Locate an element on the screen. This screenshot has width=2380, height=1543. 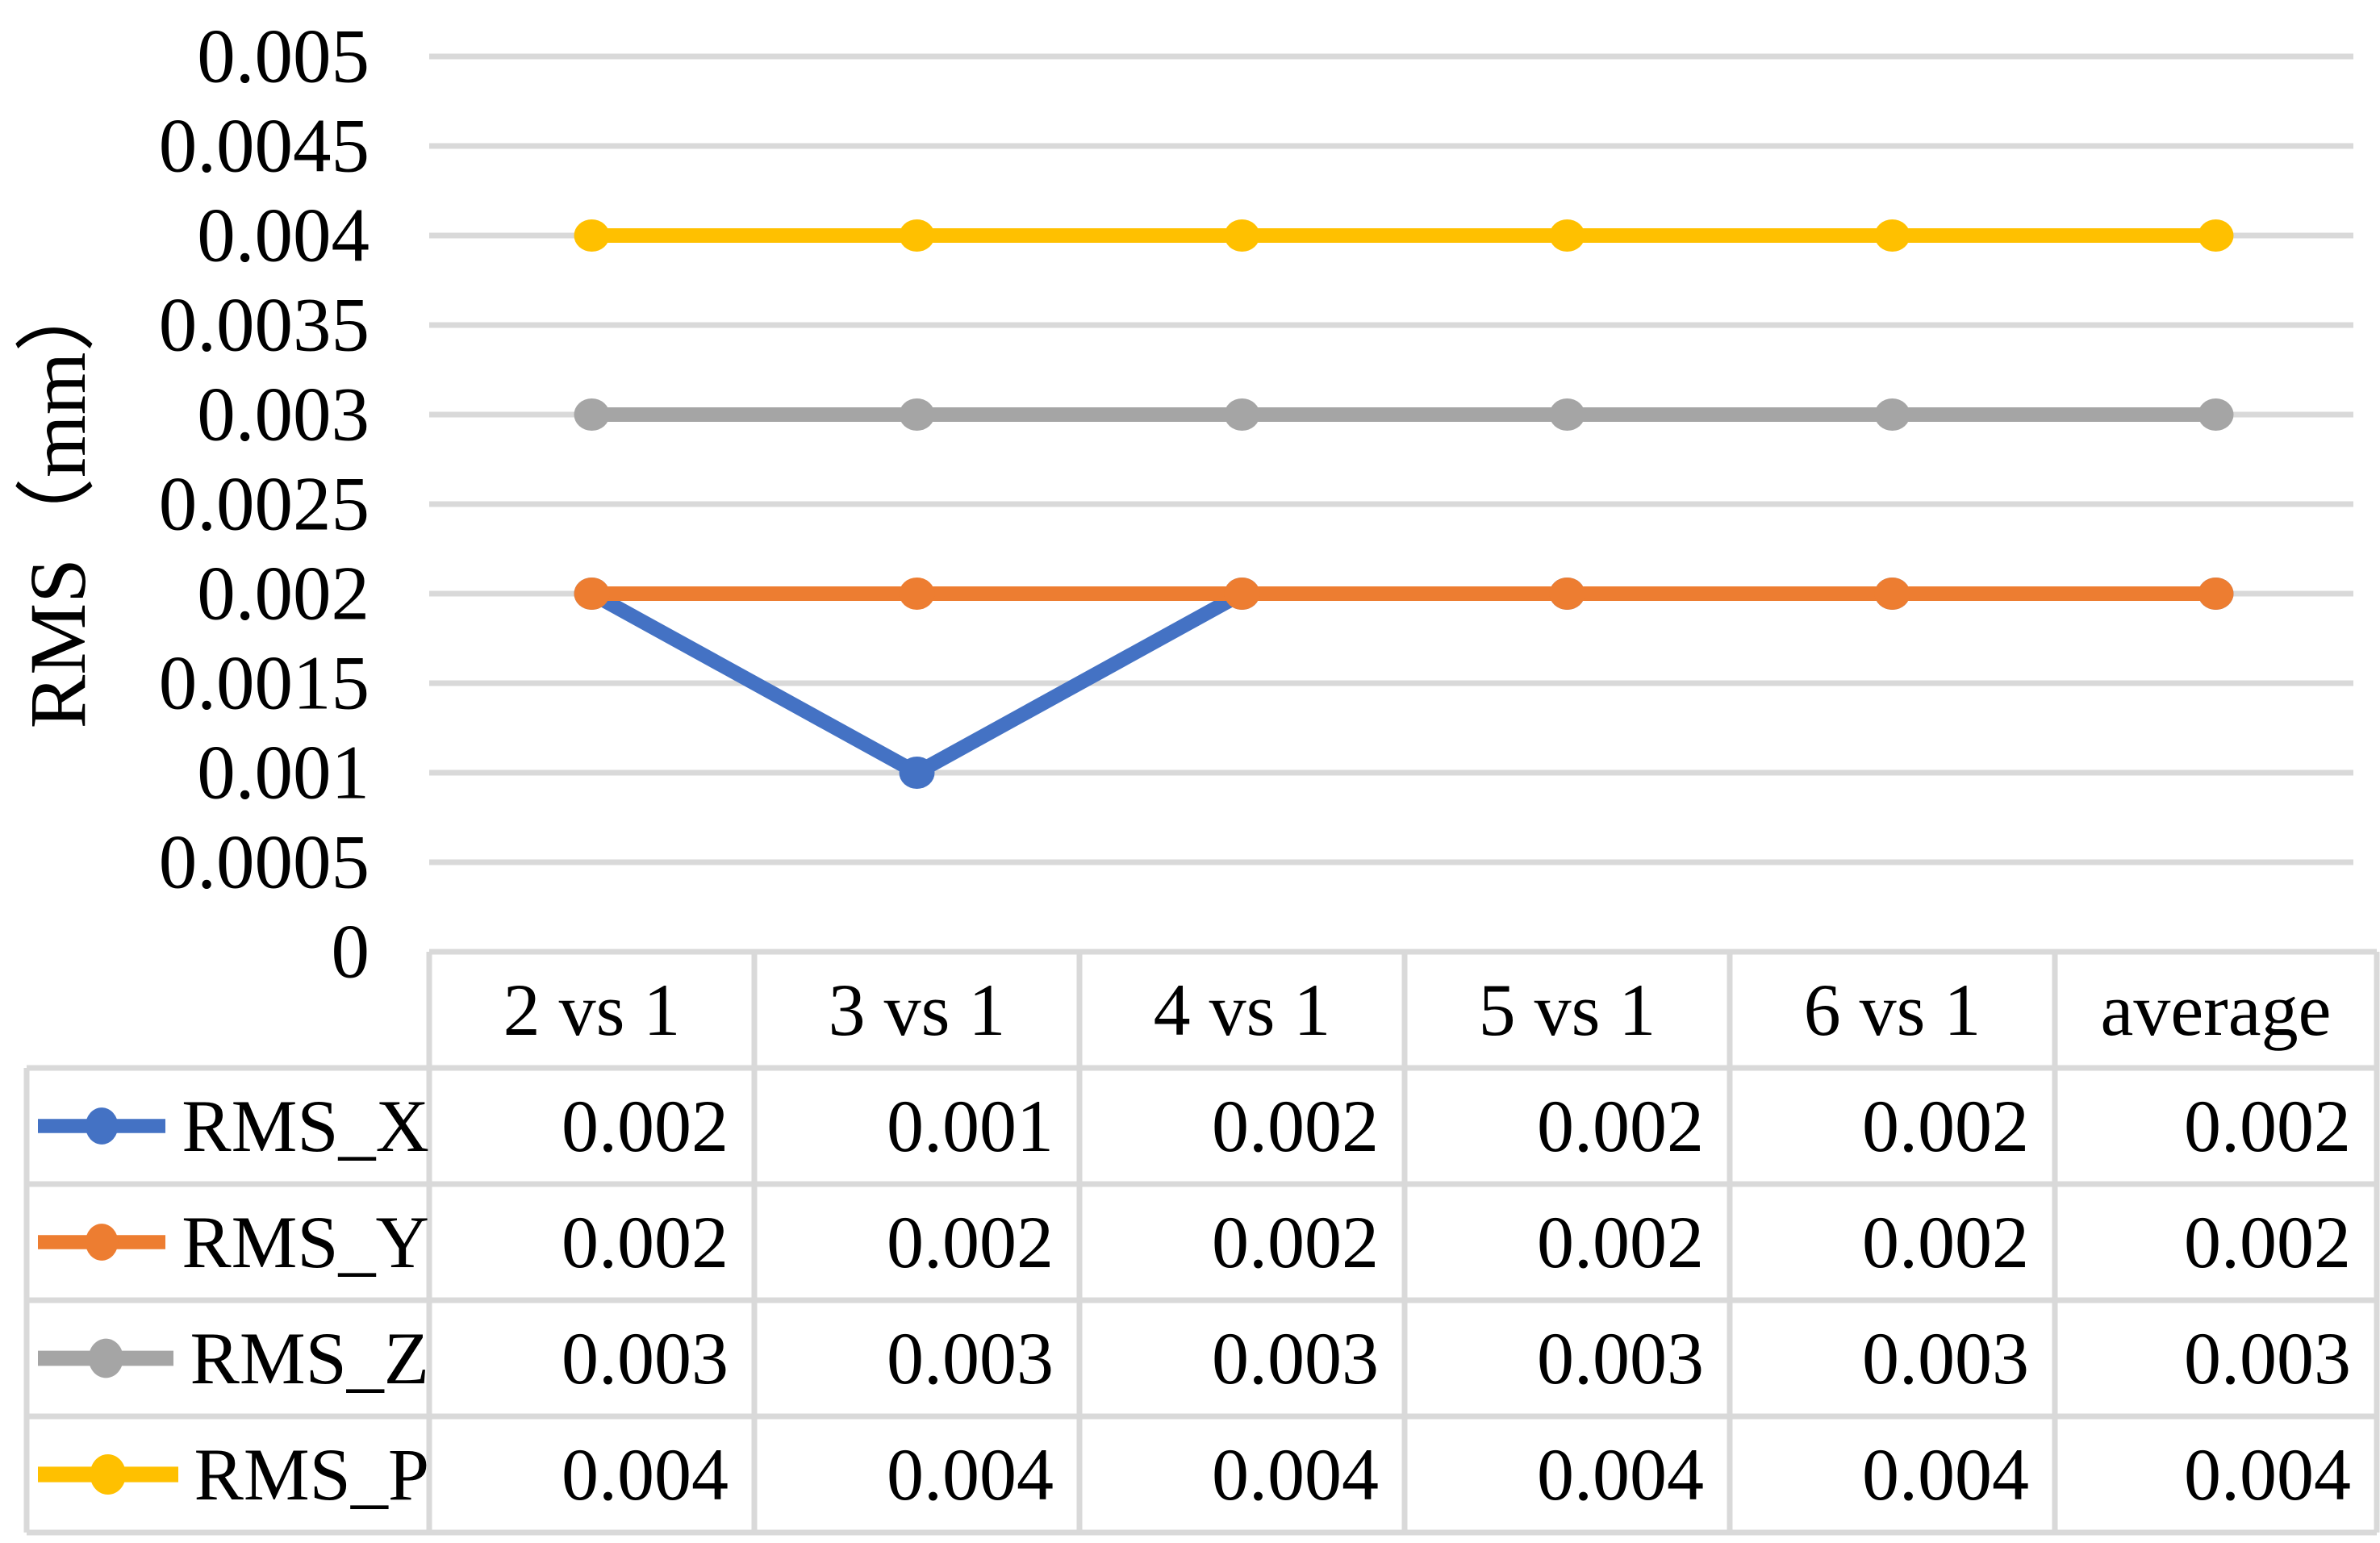
legend-series-name: RMS_Y is located at coordinates (306, 1242).